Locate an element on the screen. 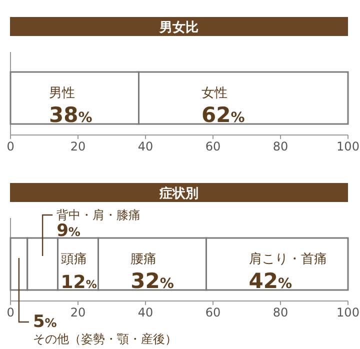  series-label: 腰痛 is located at coordinates (143, 259).